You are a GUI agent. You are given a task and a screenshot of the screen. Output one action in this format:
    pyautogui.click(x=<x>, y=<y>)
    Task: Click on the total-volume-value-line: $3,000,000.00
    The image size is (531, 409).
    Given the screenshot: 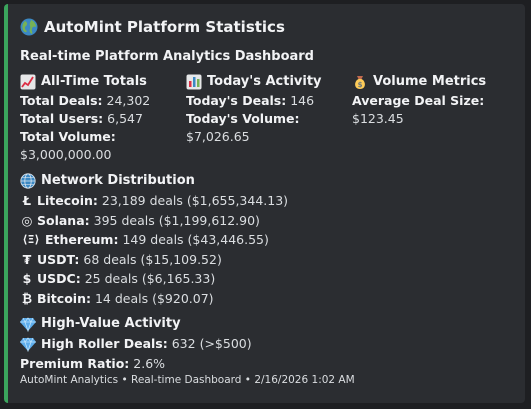 What is the action you would take?
    pyautogui.click(x=104, y=155)
    